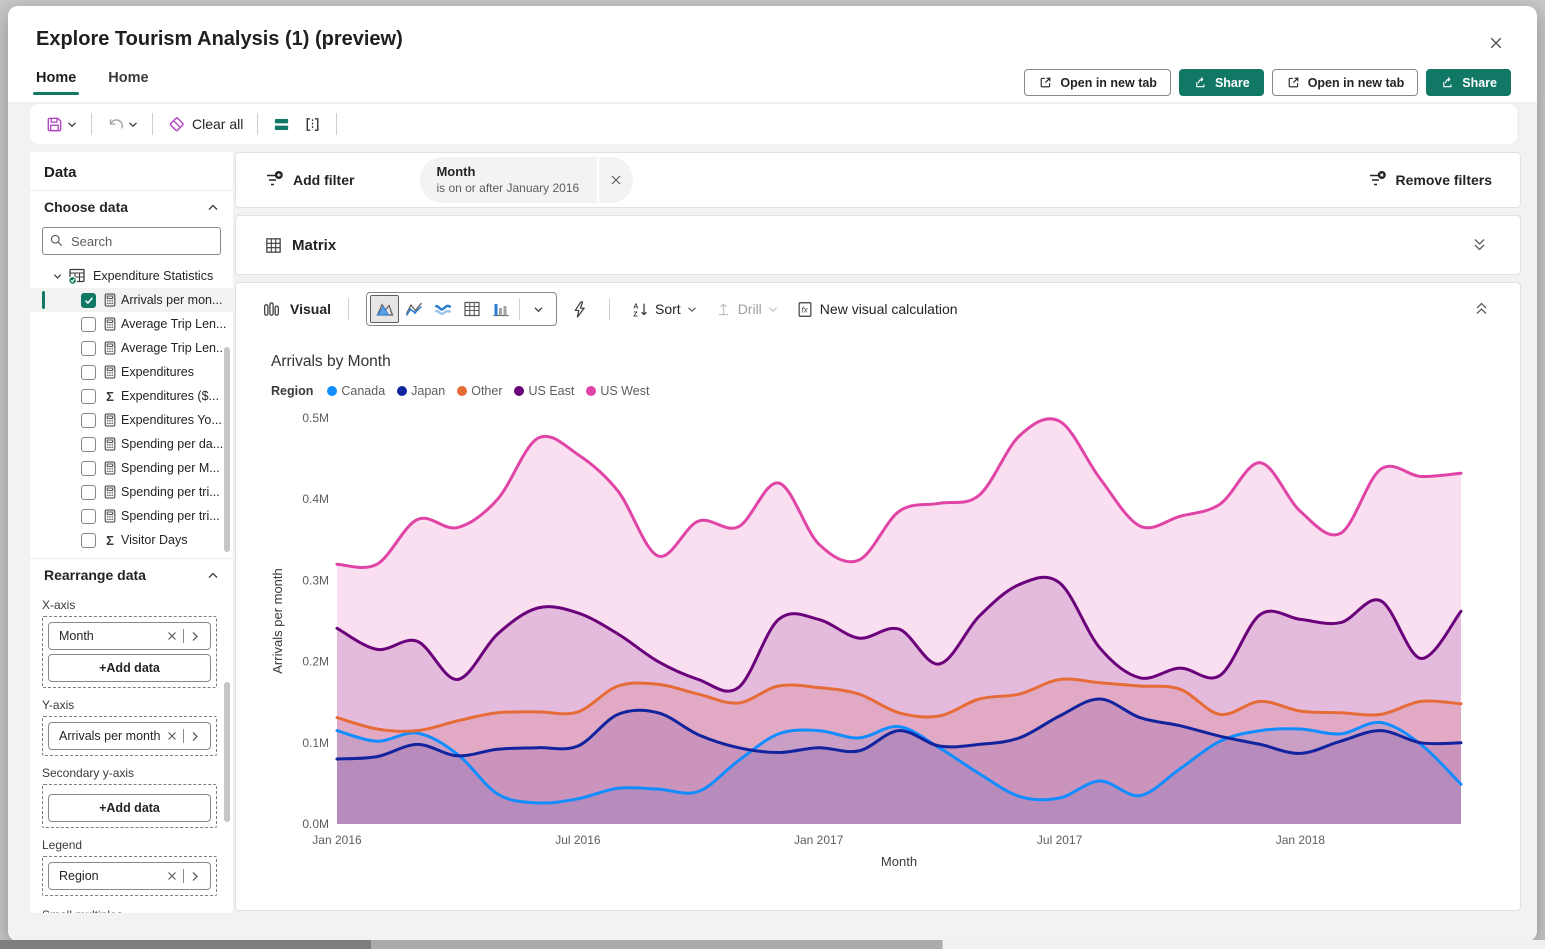  I want to click on tab-home-active: Home, so click(56, 82).